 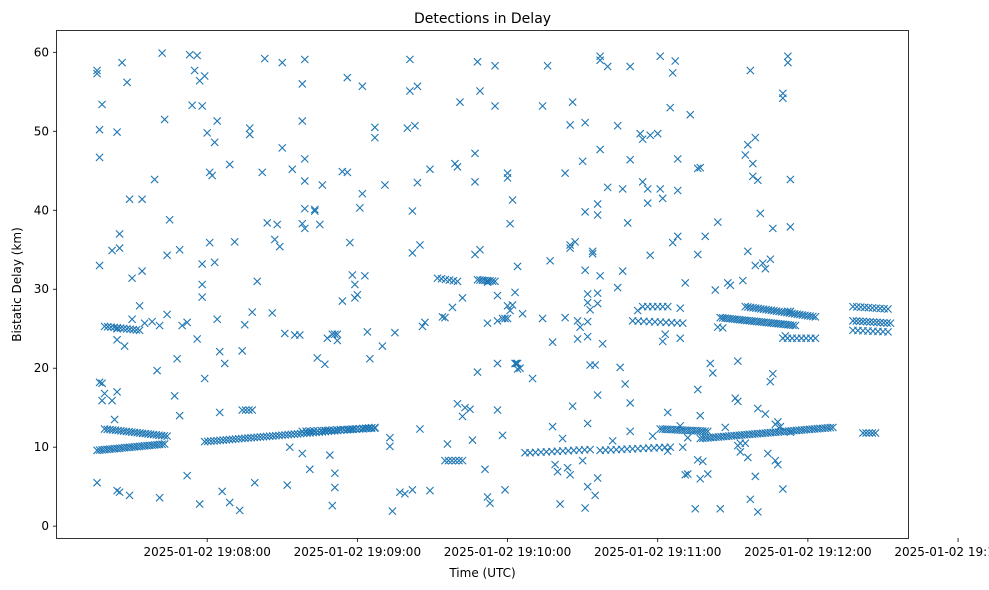 I want to click on x-tick-label: 2025-01-02 19:08:00, so click(x=206, y=552).